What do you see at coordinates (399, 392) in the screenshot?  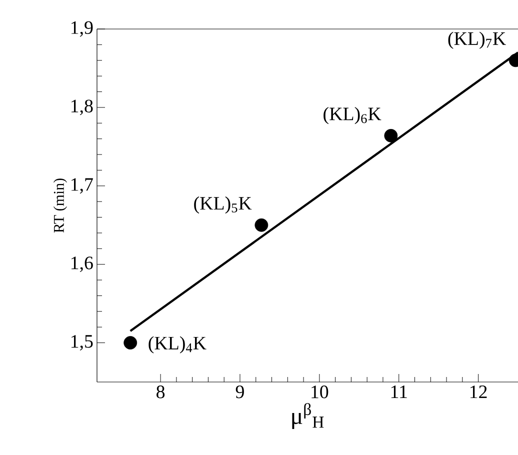 I see `x-tick-label: 11` at bounding box center [399, 392].